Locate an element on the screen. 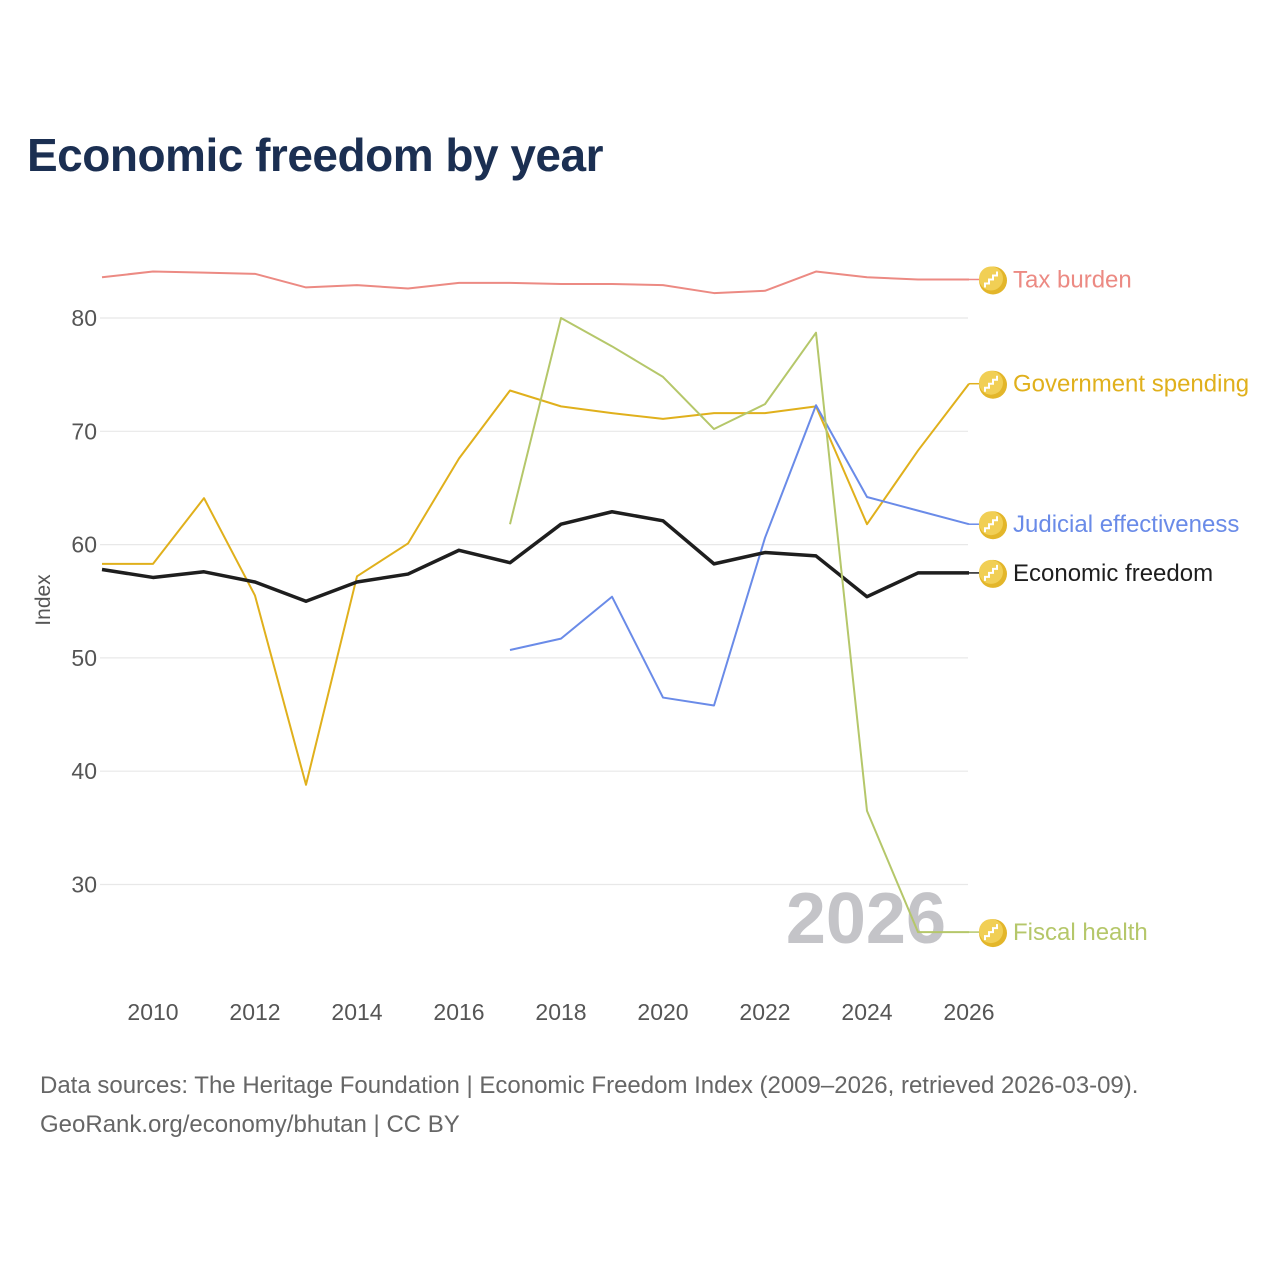 This screenshot has width=1280, height=1280. x-tick-label: 2016 is located at coordinates (458, 1012).